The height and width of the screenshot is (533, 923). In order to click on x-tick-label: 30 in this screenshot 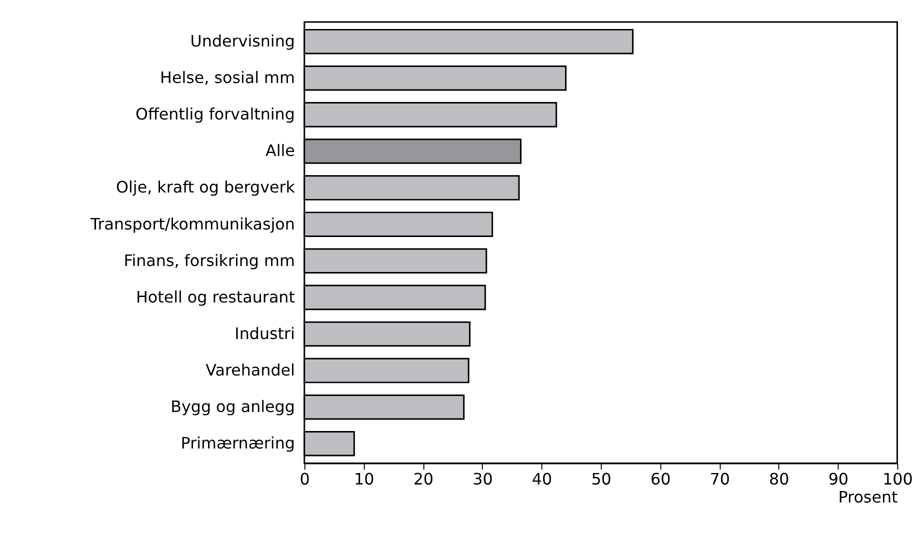, I will do `click(482, 479)`.